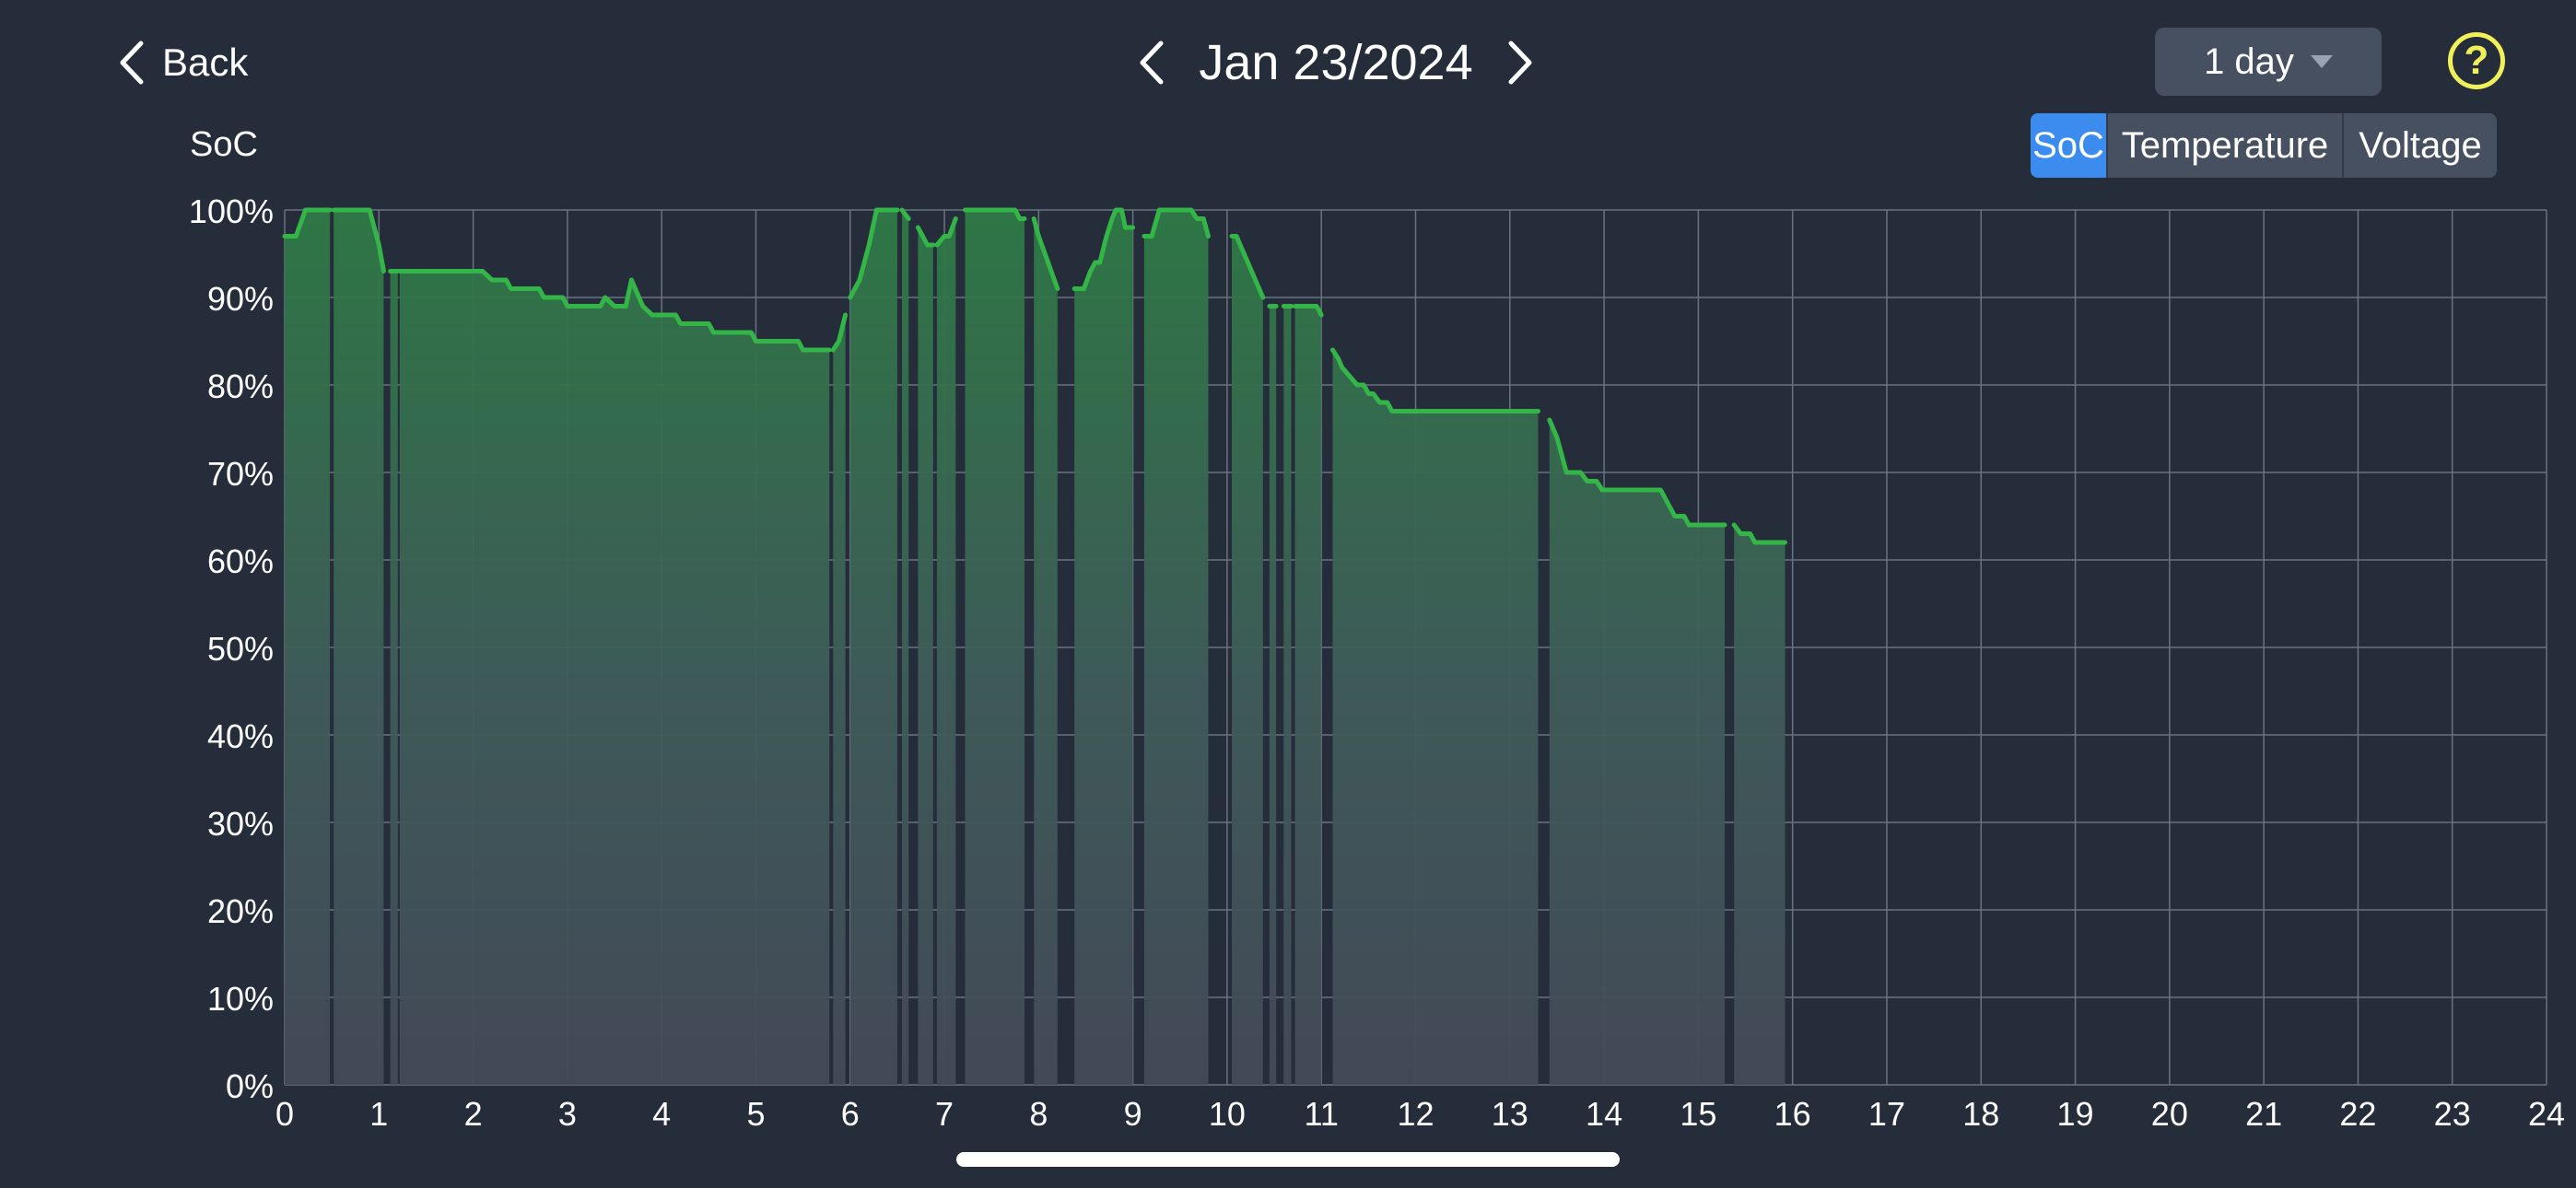 Image resolution: width=2576 pixels, height=1188 pixels. I want to click on x-tick-label: 16, so click(1792, 1114).